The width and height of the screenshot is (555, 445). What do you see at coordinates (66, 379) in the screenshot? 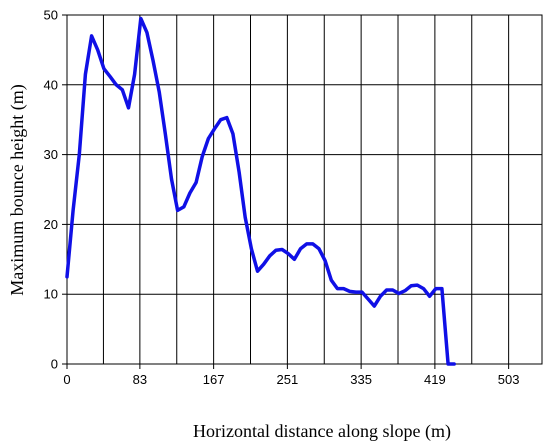
I see `x-tick-label: 0` at bounding box center [66, 379].